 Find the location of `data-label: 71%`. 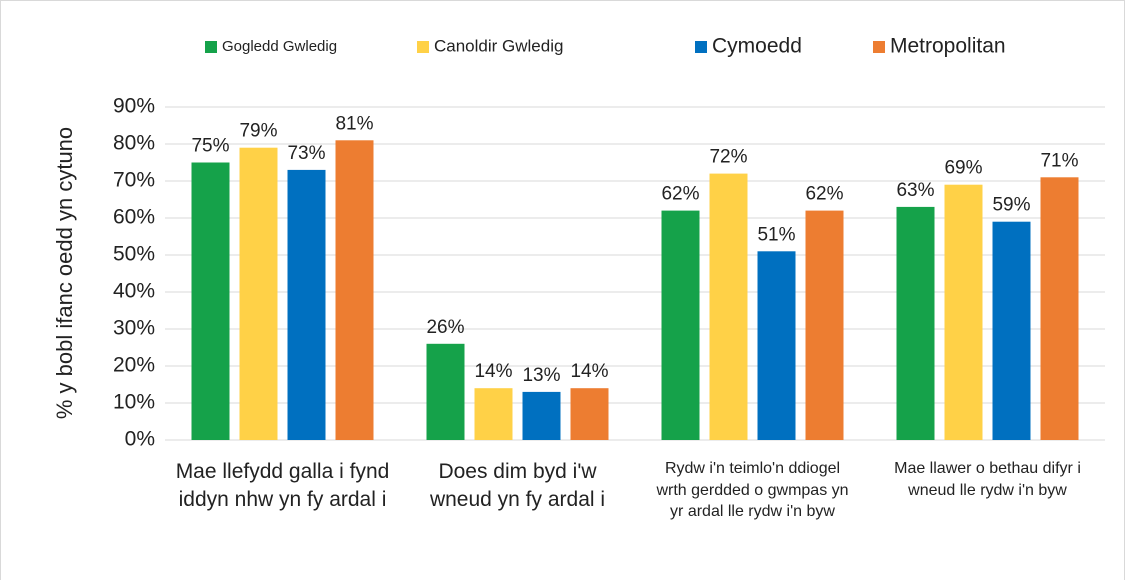

data-label: 71% is located at coordinates (1059, 160).